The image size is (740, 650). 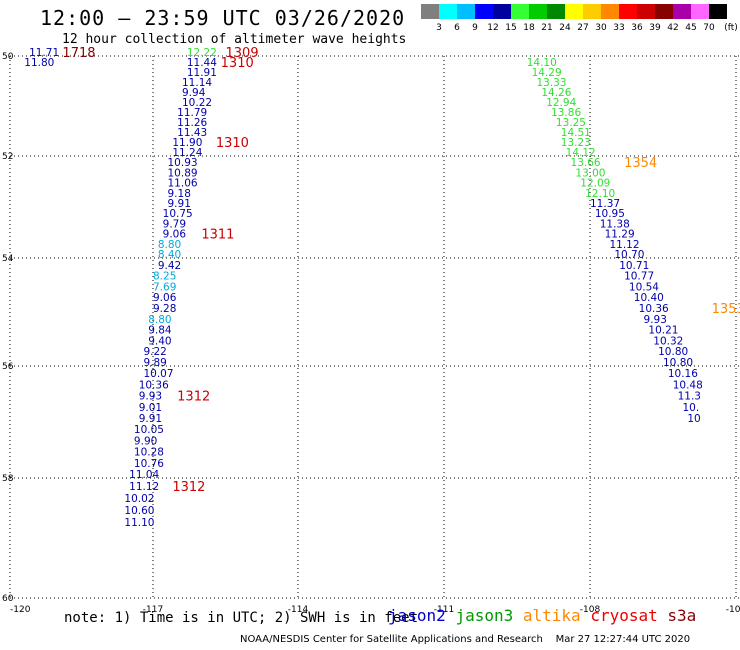 What do you see at coordinates (183, 163) in the screenshot?
I see `wave-height-value: 10.93` at bounding box center [183, 163].